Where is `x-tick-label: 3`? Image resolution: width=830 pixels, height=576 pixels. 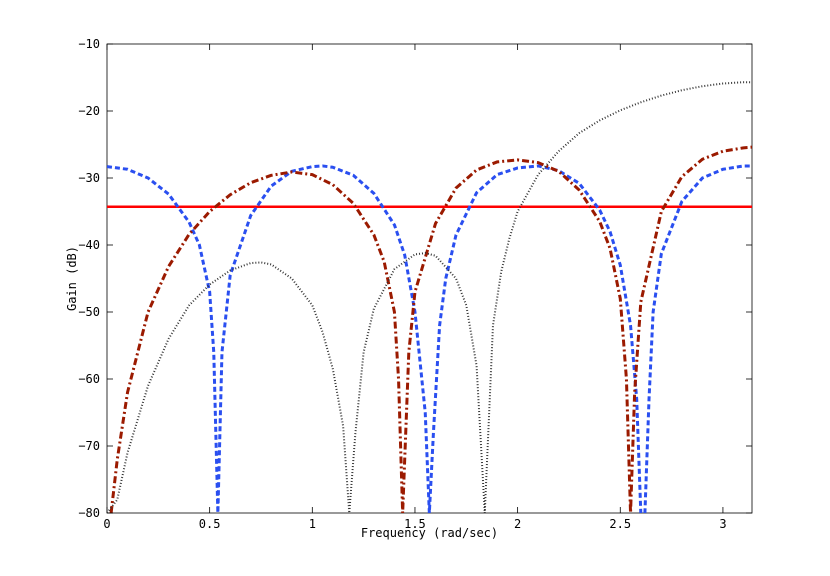 x-tick-label: 3 is located at coordinates (722, 524).